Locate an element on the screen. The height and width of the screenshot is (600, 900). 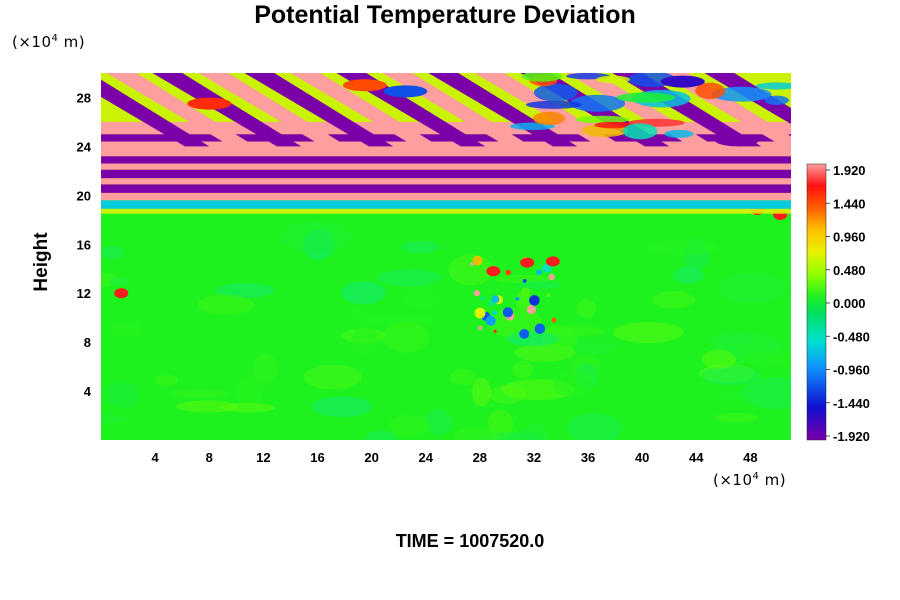
y-tick-label: 24 is located at coordinates (84, 146).